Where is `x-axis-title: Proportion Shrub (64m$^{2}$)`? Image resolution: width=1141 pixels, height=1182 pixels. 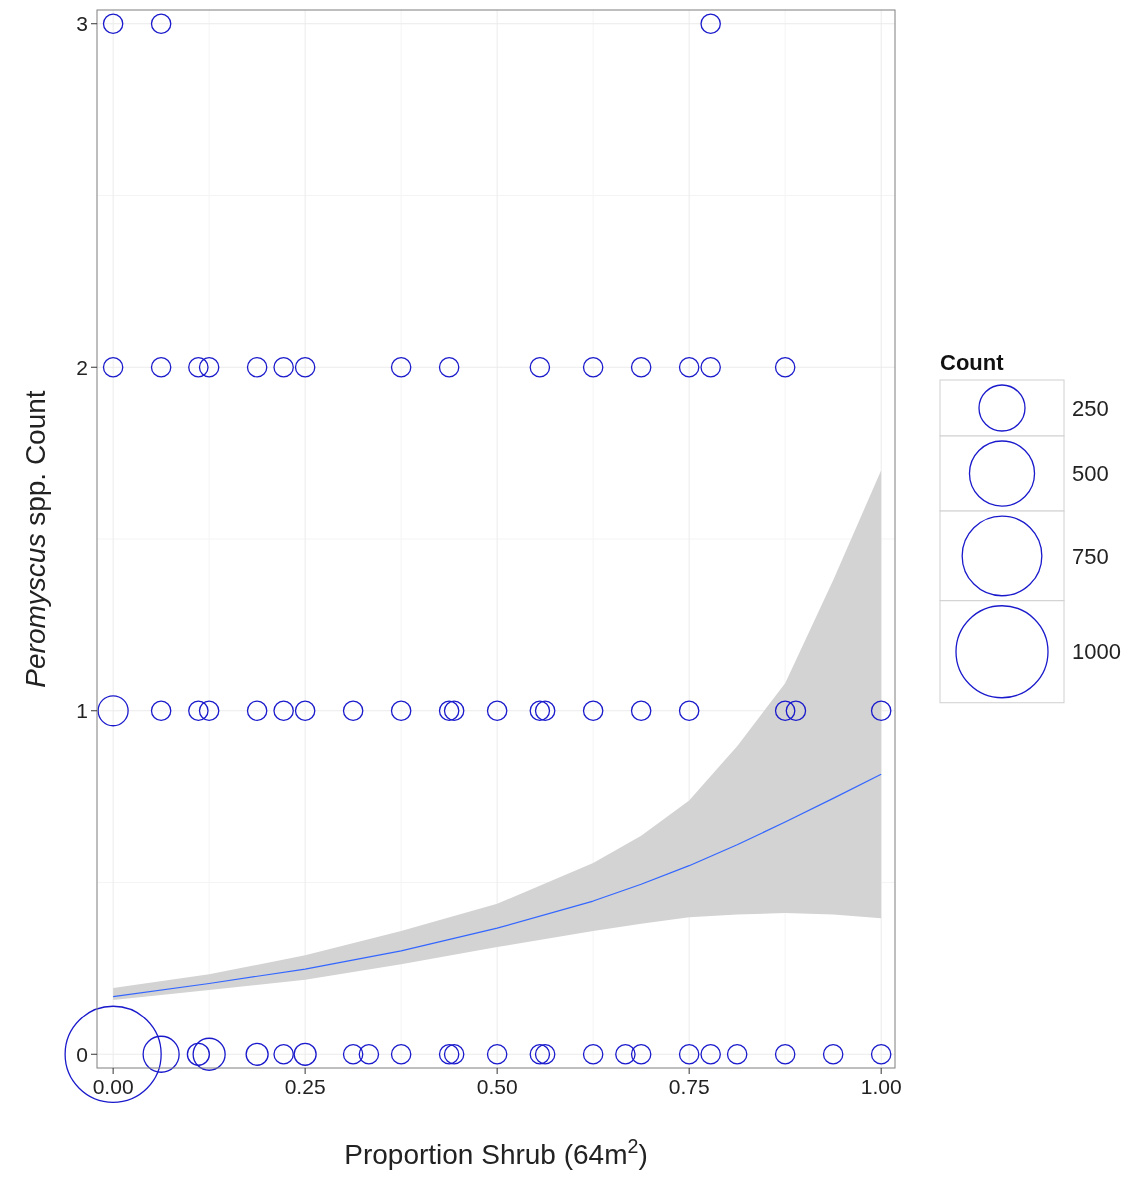
x-axis-title: Proportion Shrub (64m$^{2}$) is located at coordinates (496, 1152).